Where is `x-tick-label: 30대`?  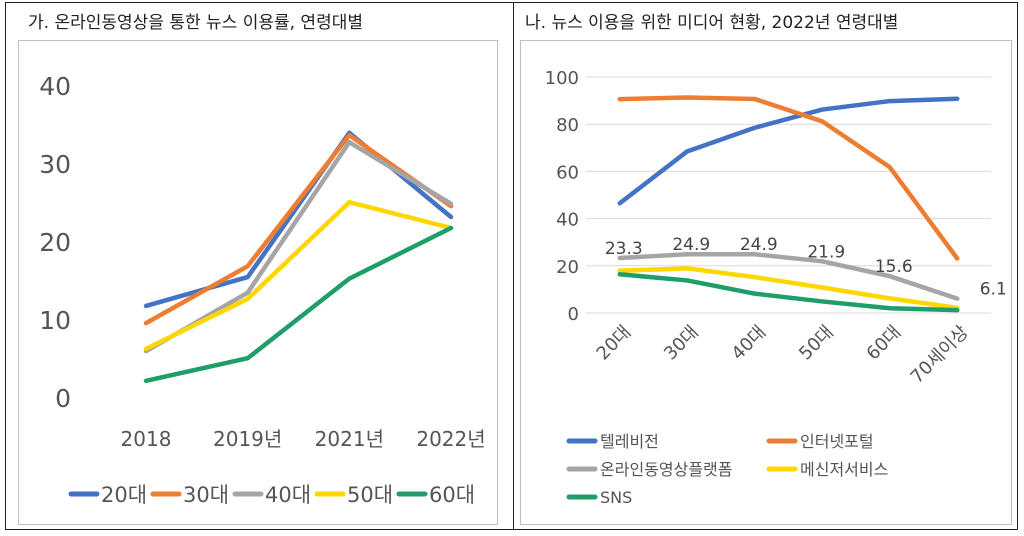 x-tick-label: 30대 is located at coordinates (681, 343).